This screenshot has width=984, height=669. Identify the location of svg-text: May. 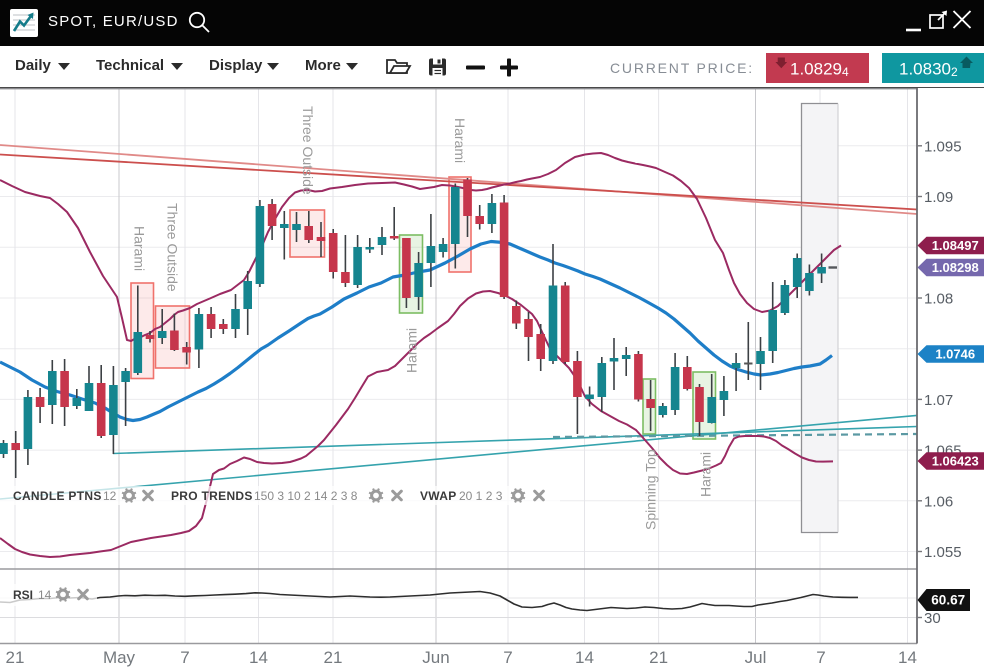
(119, 657).